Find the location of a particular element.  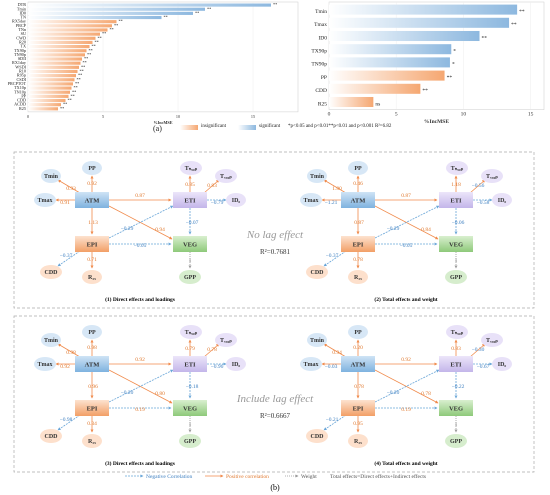

value-veg-gpp: 1 is located at coordinates (456, 261).